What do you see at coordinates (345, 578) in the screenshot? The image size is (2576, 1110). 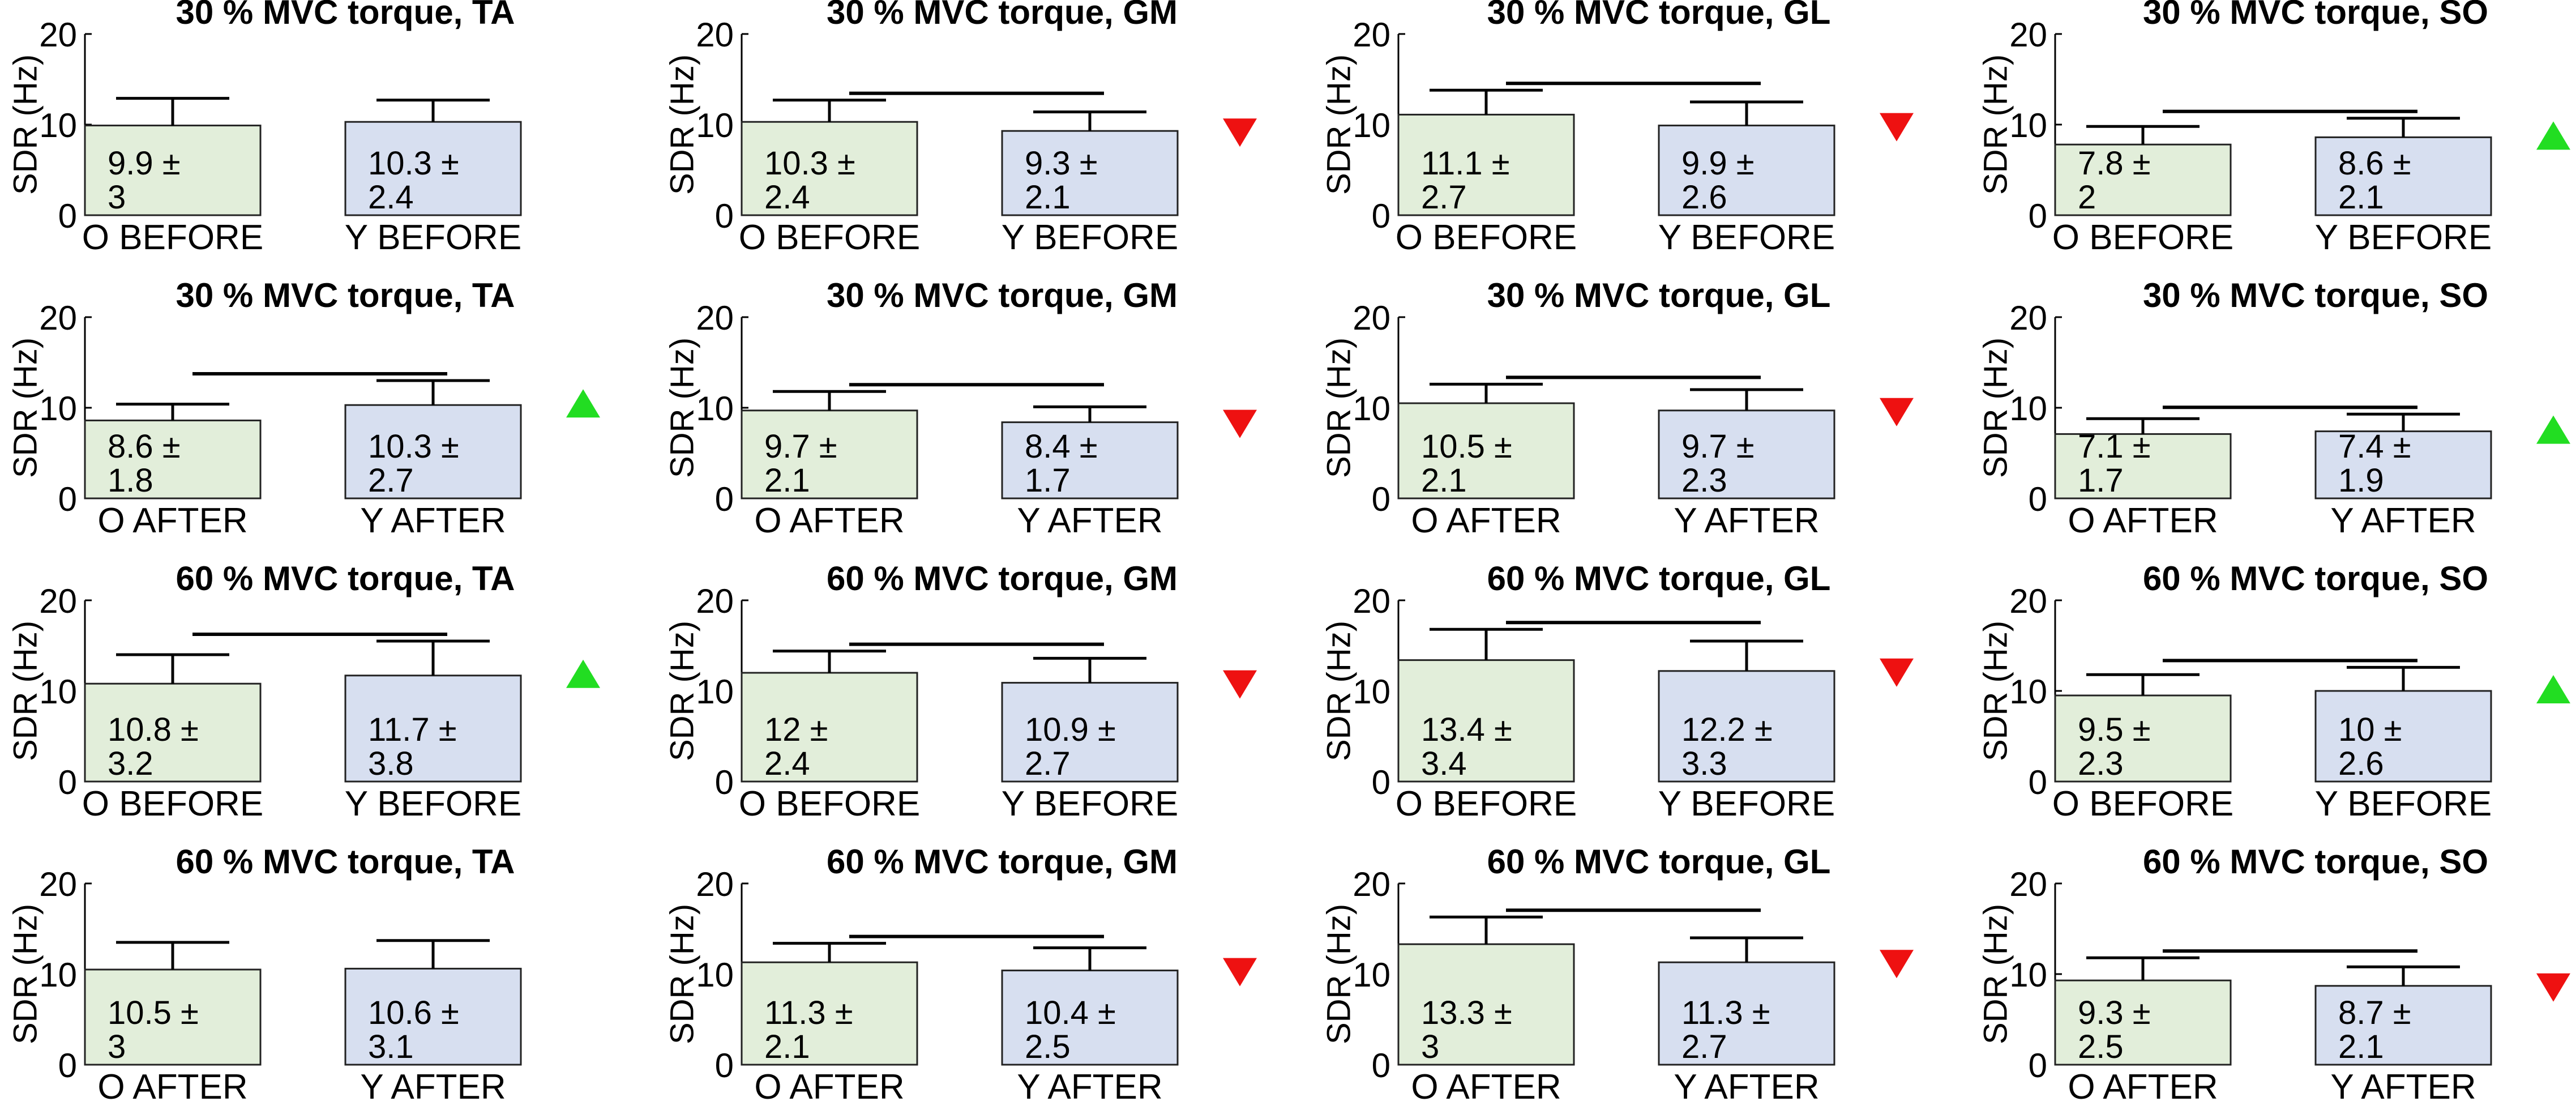 I see `panel-title: 60 % MVC torque, TA` at bounding box center [345, 578].